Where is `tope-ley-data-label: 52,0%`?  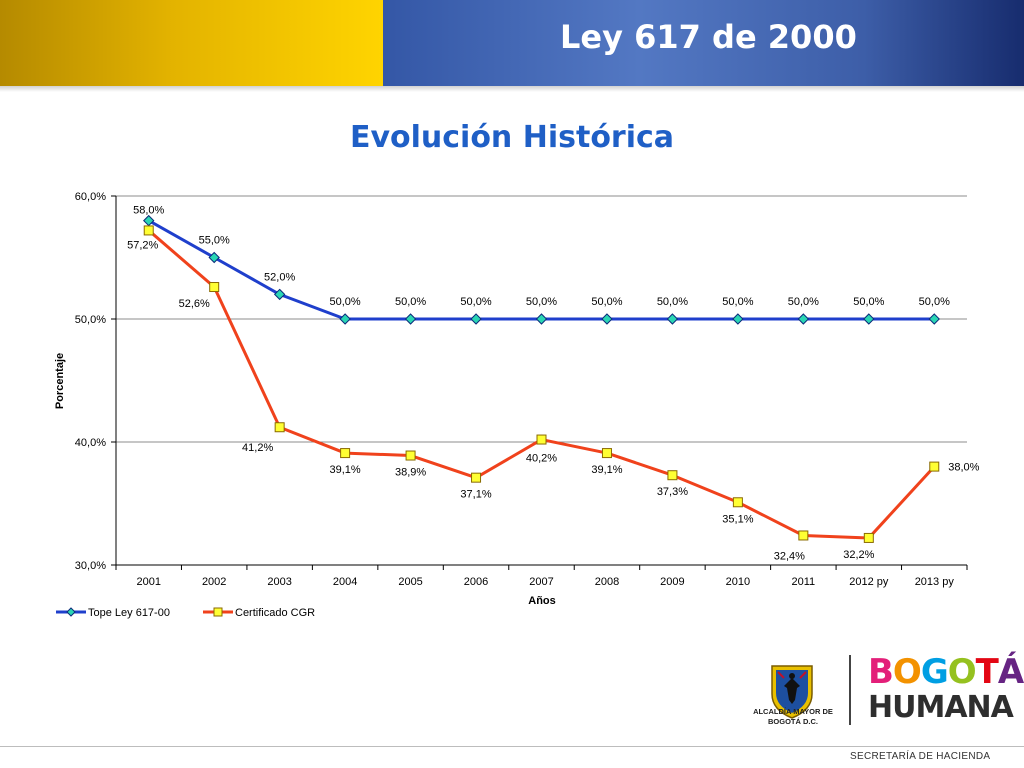
tope-ley-data-label: 52,0% is located at coordinates (279, 277).